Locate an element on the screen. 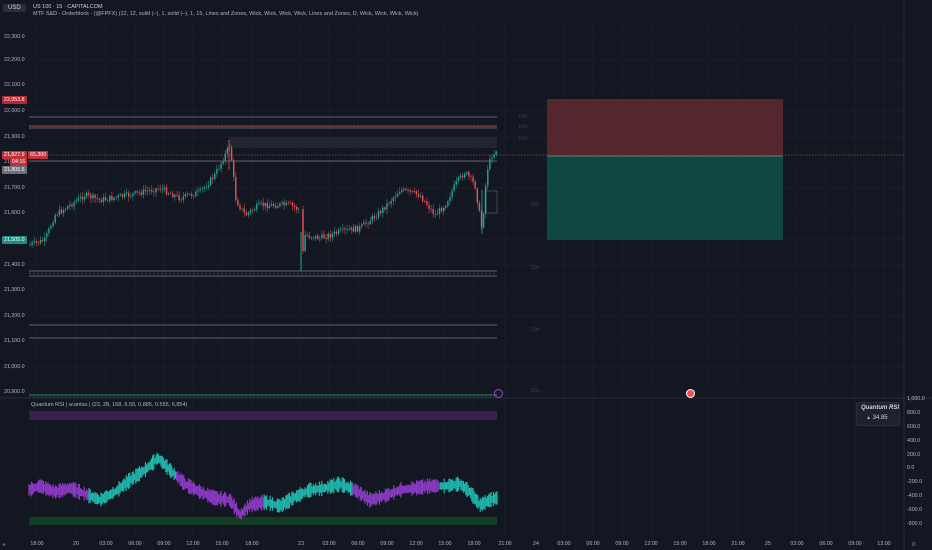 Image resolution: width=932 pixels, height=550 pixels. green-price-badge: 21,505.0 is located at coordinates (14, 240).